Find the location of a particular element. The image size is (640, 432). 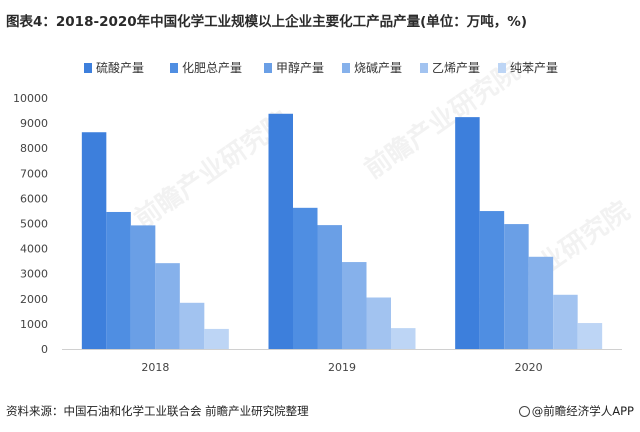

y-tick-label: 7000 is located at coordinates (34, 173).